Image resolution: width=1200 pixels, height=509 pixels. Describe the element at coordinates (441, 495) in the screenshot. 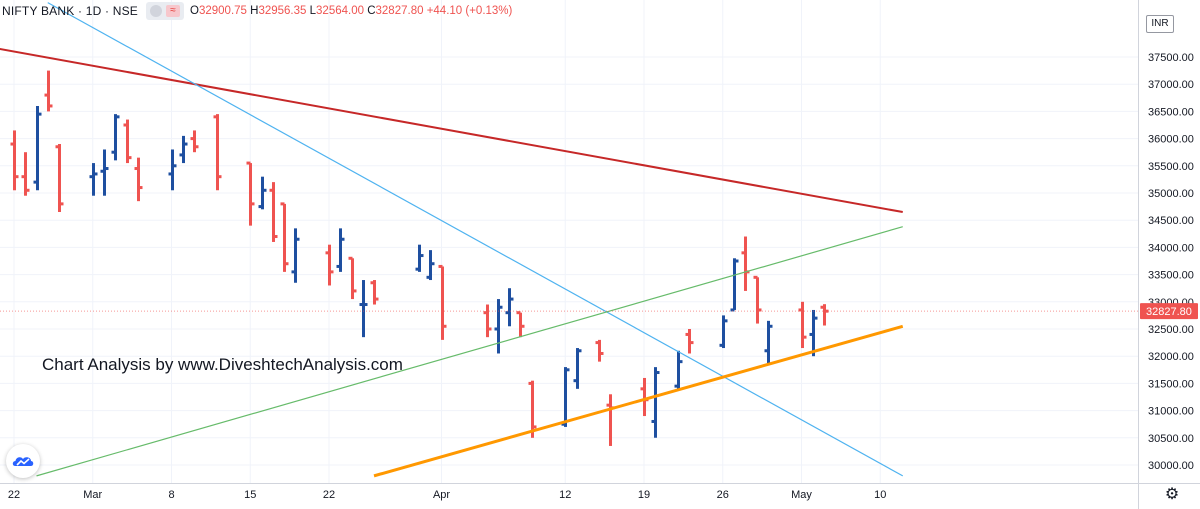

I see `x-tick-label: Apr` at that location.